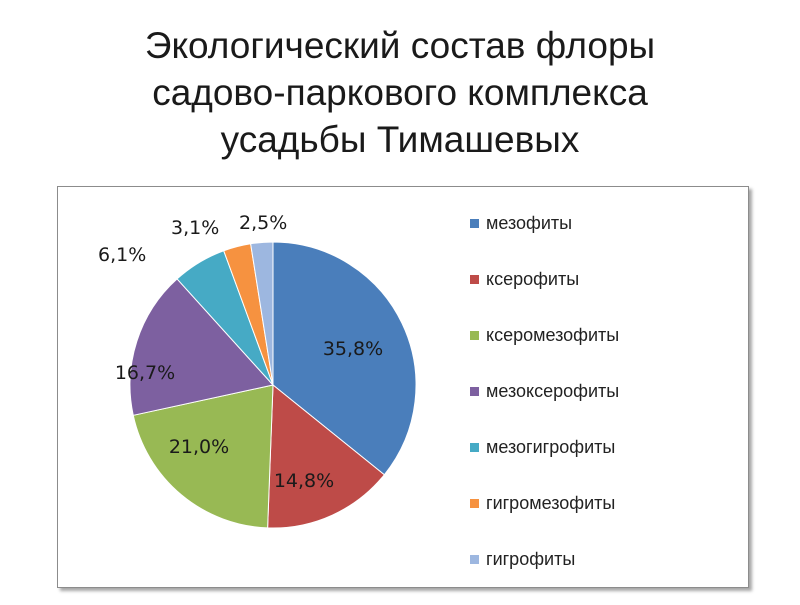  I want to click on data-label-1: 35,8%, so click(353, 349).